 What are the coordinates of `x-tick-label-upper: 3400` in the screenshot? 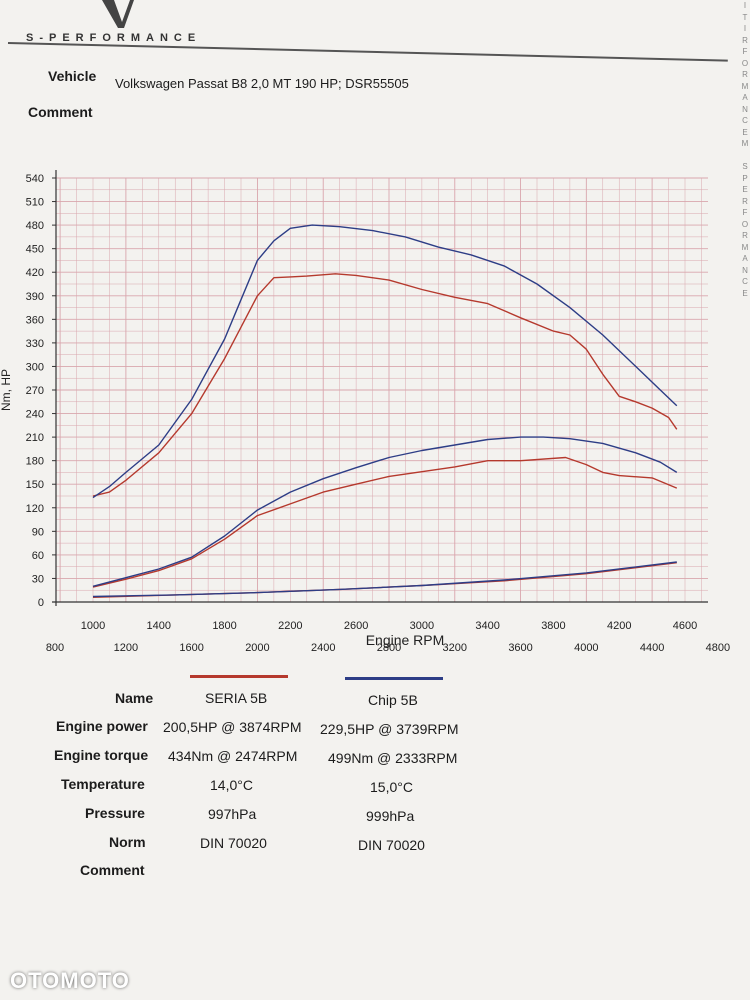 It's located at (487, 626).